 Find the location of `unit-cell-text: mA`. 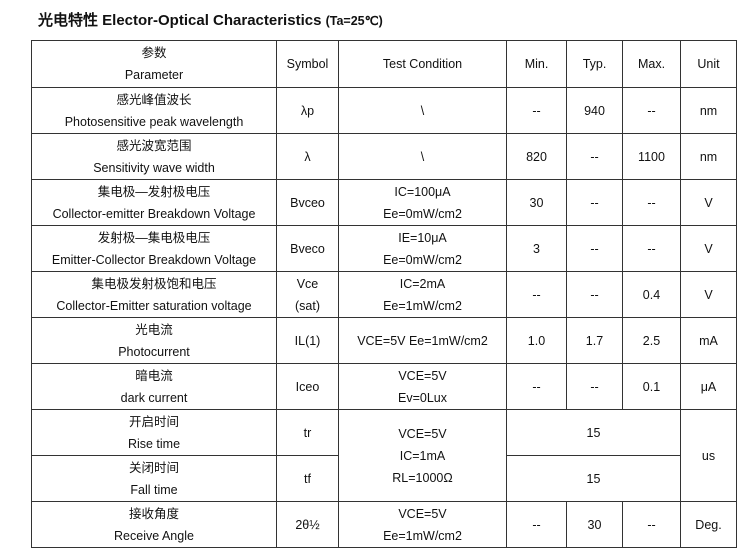

unit-cell-text: mA is located at coordinates (708, 340).